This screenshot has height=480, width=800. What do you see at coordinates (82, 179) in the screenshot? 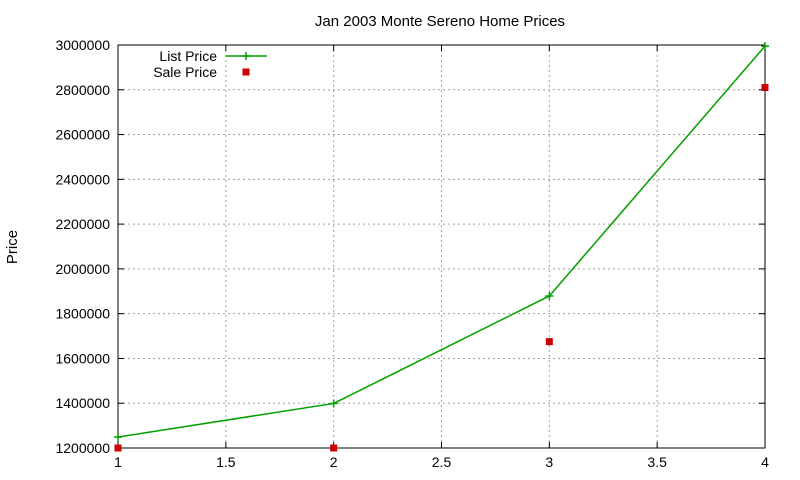
I see `y-tick-label: 2400000` at bounding box center [82, 179].